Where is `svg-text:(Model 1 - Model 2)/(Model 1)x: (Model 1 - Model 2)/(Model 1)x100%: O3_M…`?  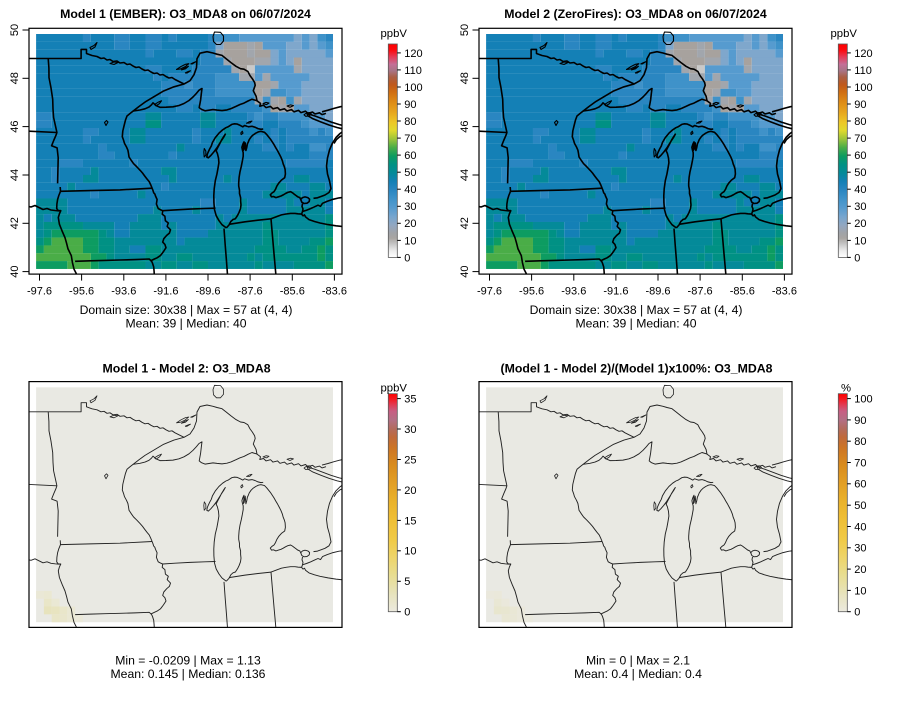 svg-text:(Model 1 - Model 2)/(Model 1)x: (Model 1 - Model 2)/(Model 1)x100%: O3_M… is located at coordinates (637, 368).